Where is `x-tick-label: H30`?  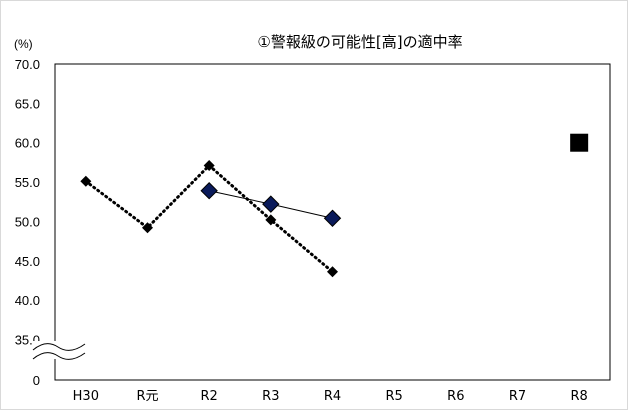
x-tick-label: H30 is located at coordinates (86, 396).